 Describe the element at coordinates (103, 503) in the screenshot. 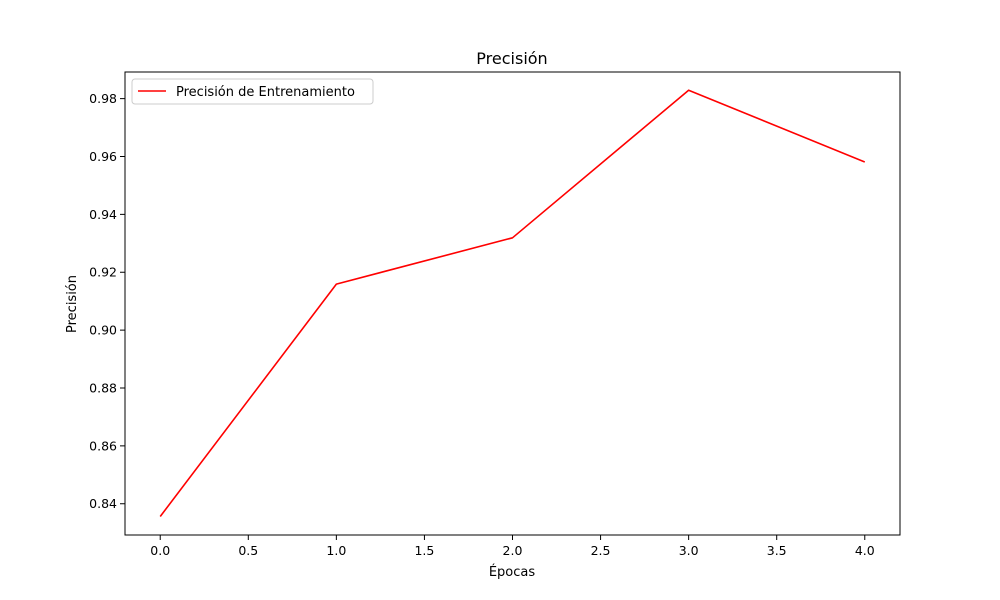

I see `y-tick-label: 0.84` at that location.